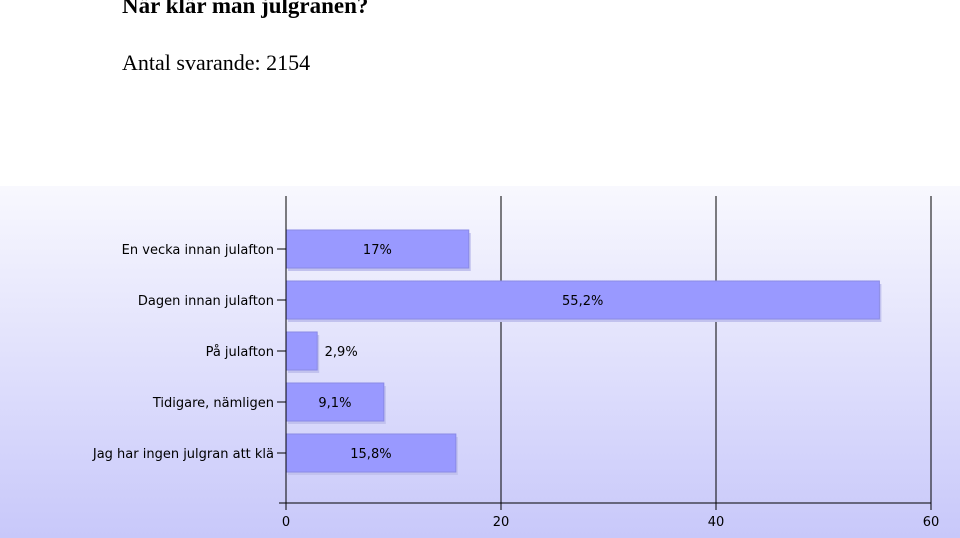  What do you see at coordinates (183, 454) in the screenshot?
I see `y-tick-label: Jag har ingen julgran att klä` at bounding box center [183, 454].